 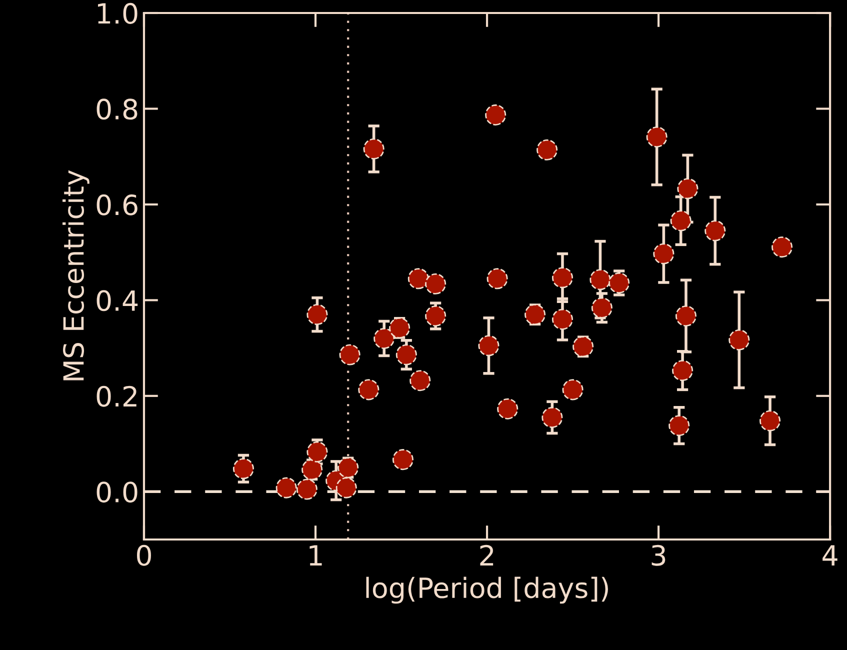 I want to click on x-tick-label: 4, so click(x=830, y=555).